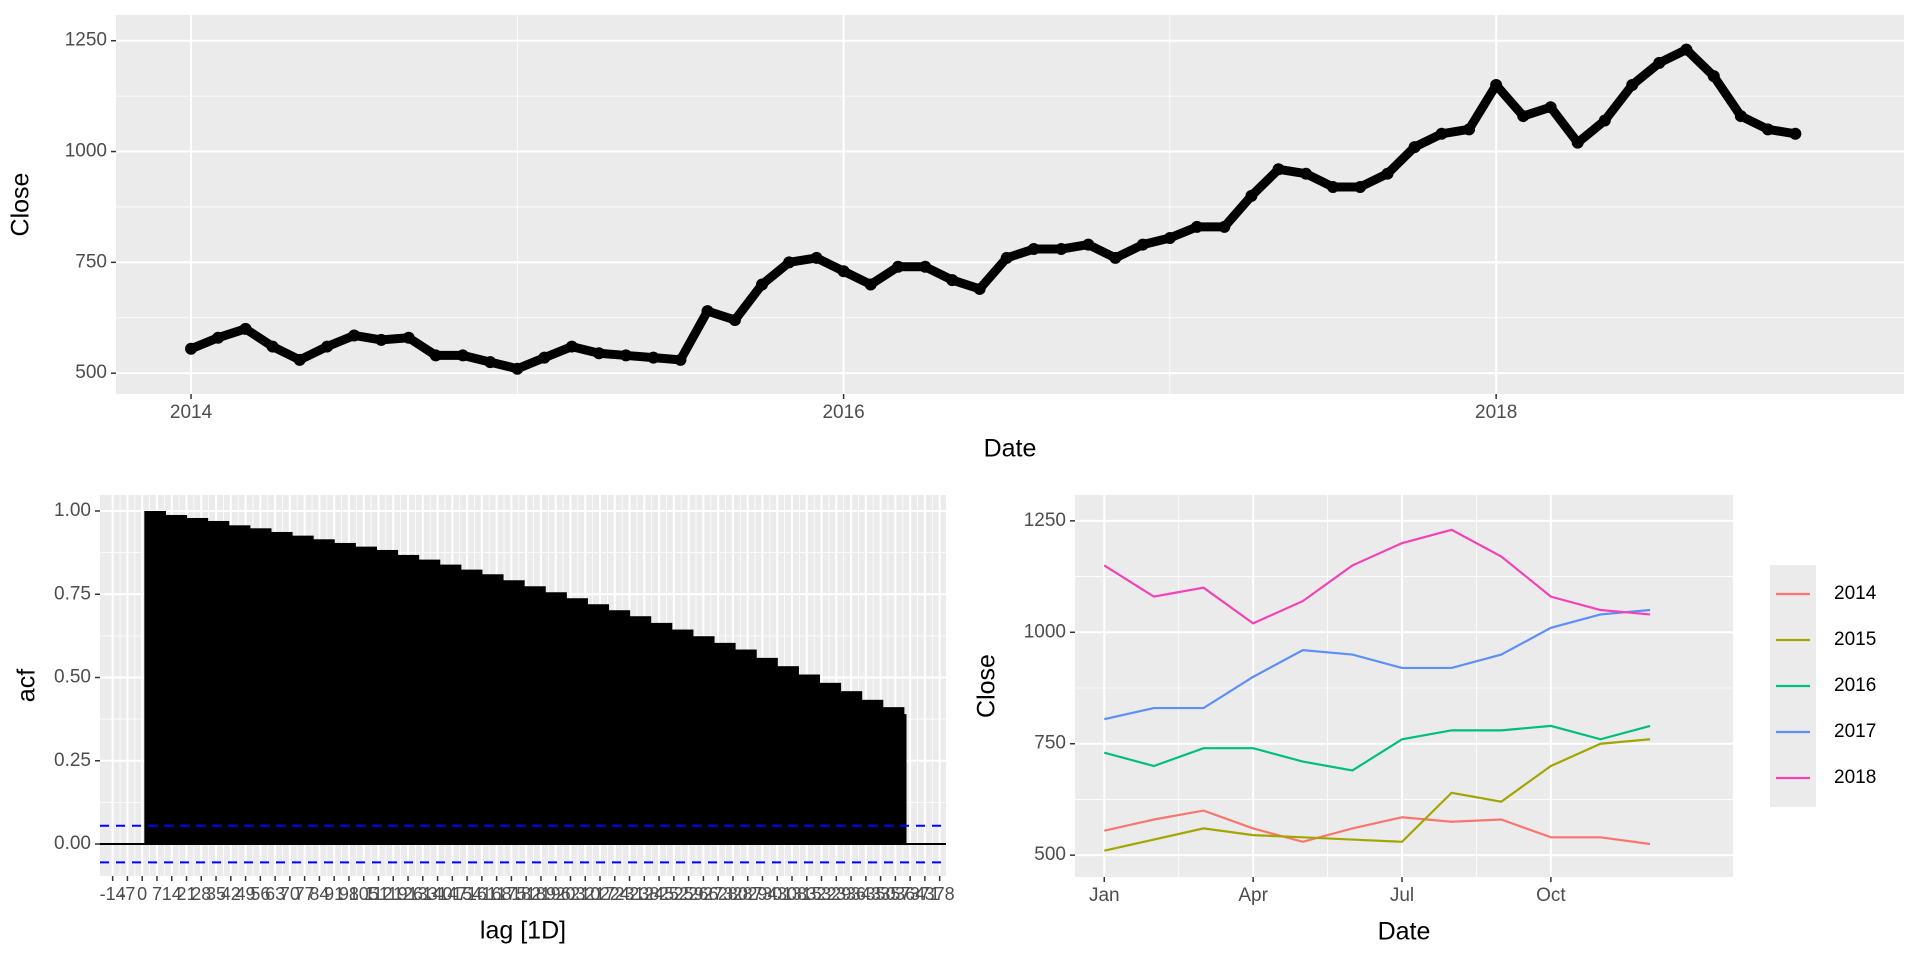 This screenshot has width=1920, height=960. I want to click on legend-label: 2016, so click(1855, 685).